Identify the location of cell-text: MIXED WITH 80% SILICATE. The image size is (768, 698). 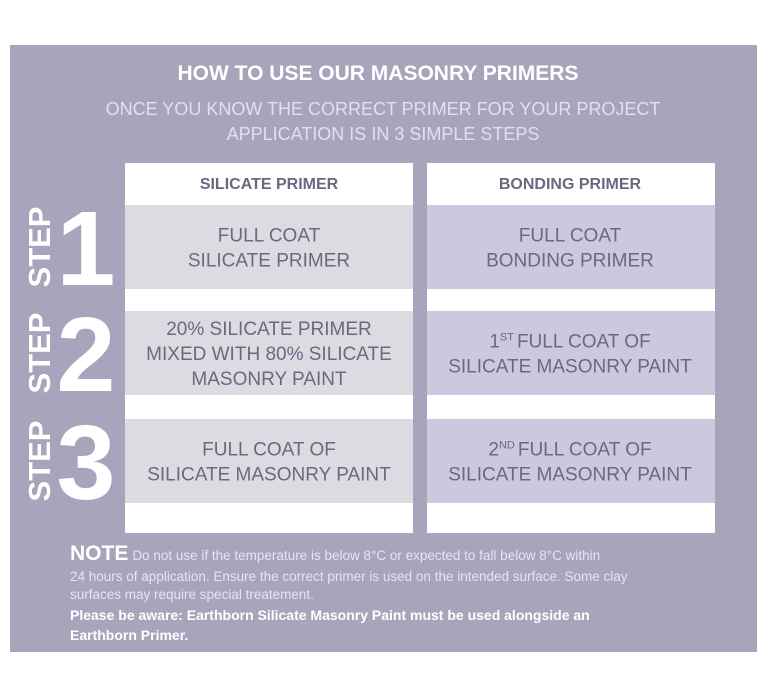
(269, 354).